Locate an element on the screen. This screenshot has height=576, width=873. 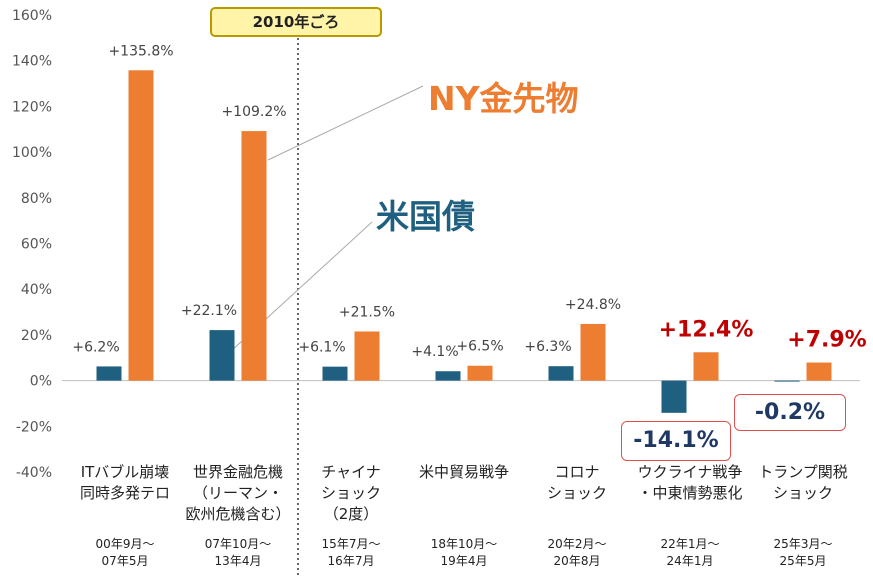
period-label-line: 00年9月～ is located at coordinates (125, 544).